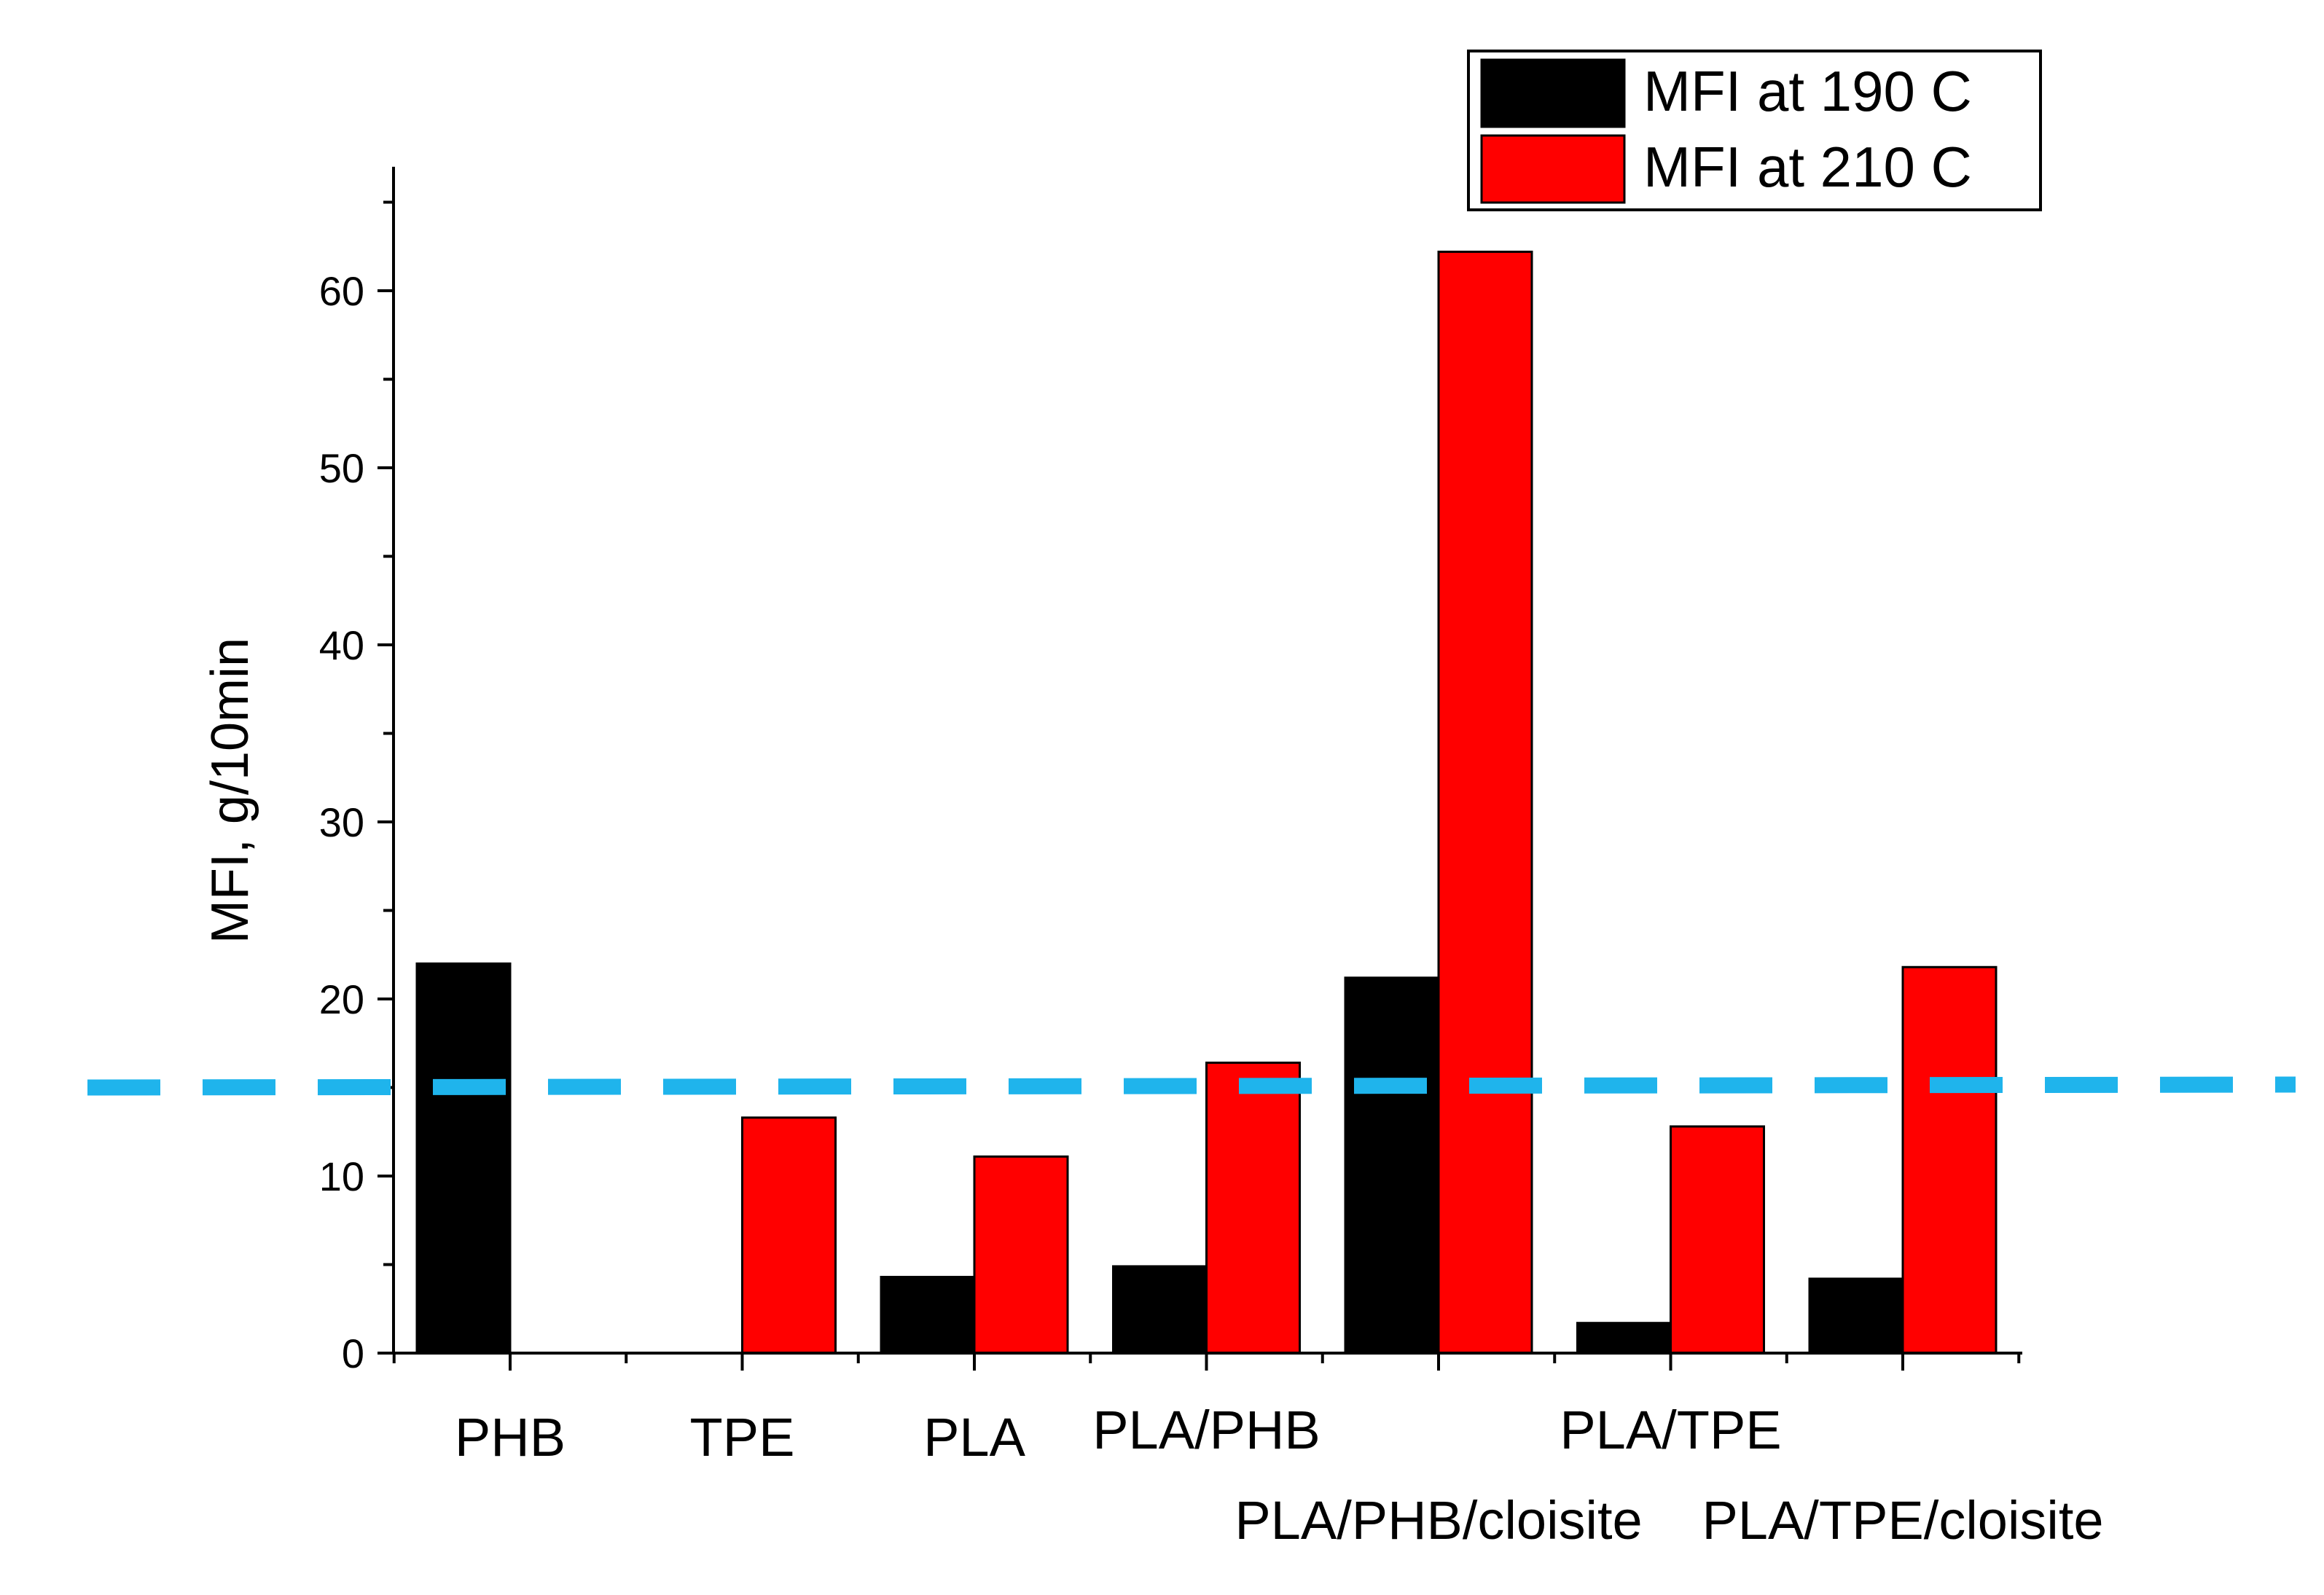  What do you see at coordinates (341, 1176) in the screenshot?
I see `y-tick-label: 10` at bounding box center [341, 1176].